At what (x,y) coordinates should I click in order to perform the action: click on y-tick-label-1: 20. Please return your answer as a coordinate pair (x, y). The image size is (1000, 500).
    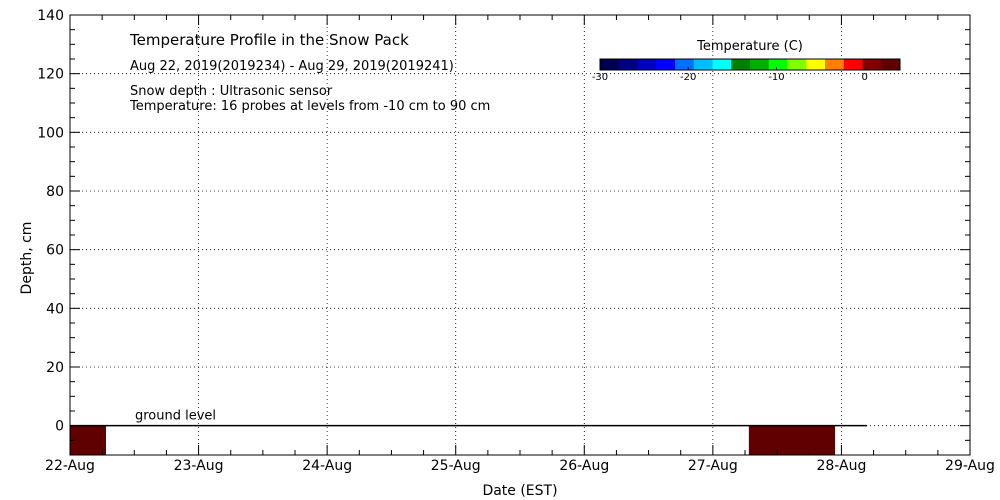
    Looking at the image, I should click on (55, 368).